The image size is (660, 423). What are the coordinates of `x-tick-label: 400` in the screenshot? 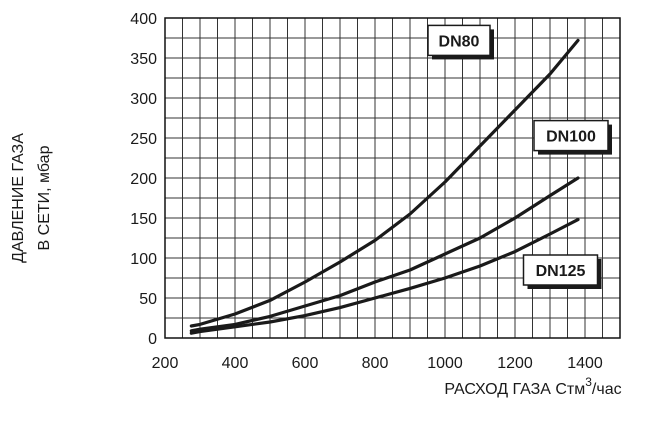 It's located at (235, 363).